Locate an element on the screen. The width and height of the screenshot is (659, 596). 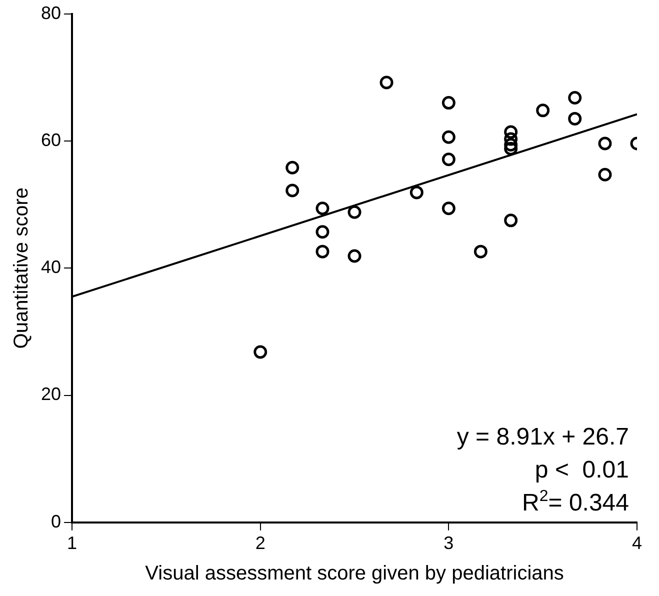
y-tick-label: 60 is located at coordinates (51, 140).